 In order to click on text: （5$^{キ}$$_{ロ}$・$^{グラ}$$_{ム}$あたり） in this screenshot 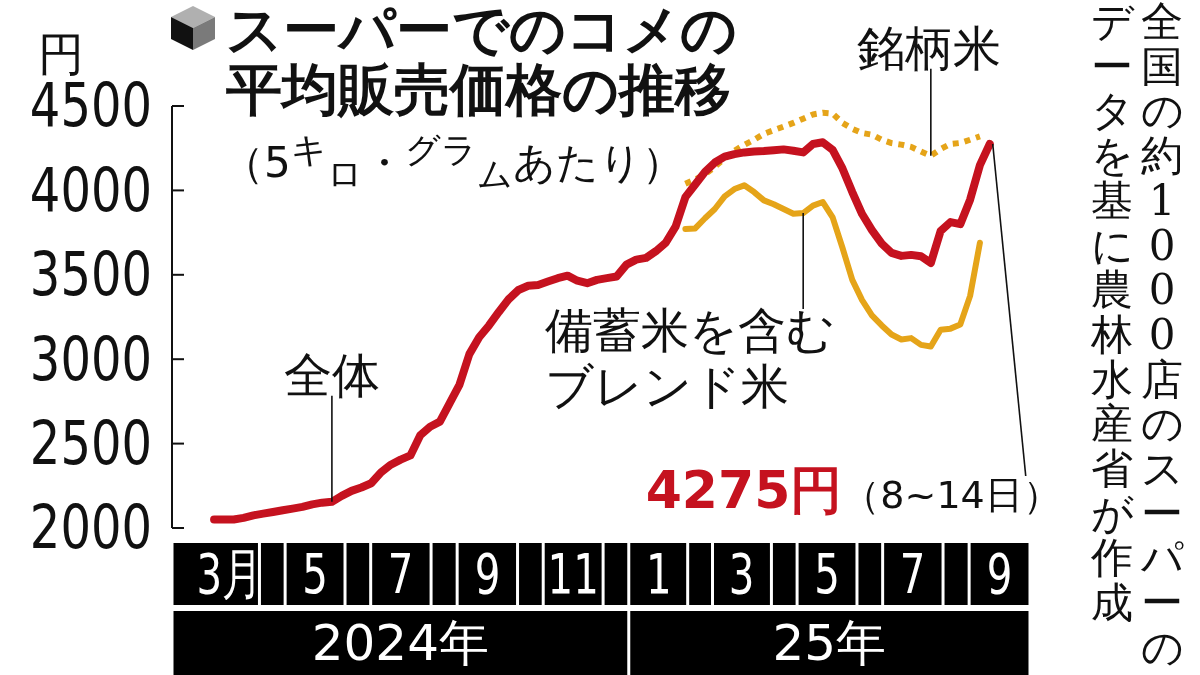, I will do `click(453, 163)`.